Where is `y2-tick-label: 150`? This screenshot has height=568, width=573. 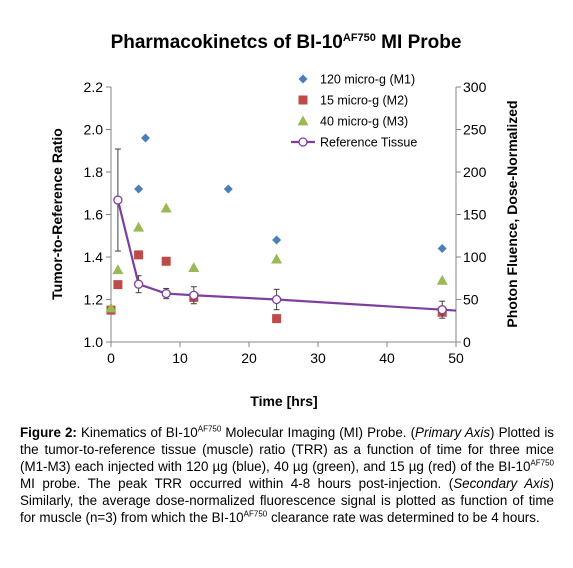
y2-tick-label: 150 is located at coordinates (475, 215).